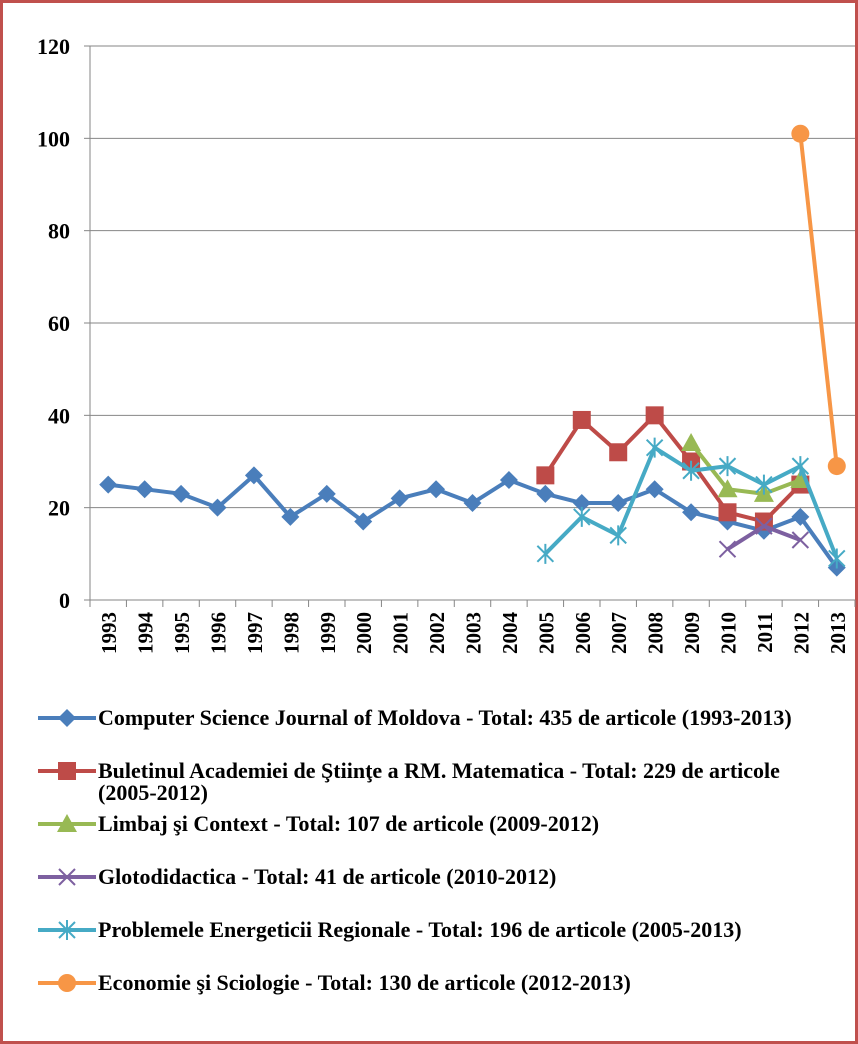  Describe the element at coordinates (59, 508) in the screenshot. I see `y-tick-label: 20` at that location.